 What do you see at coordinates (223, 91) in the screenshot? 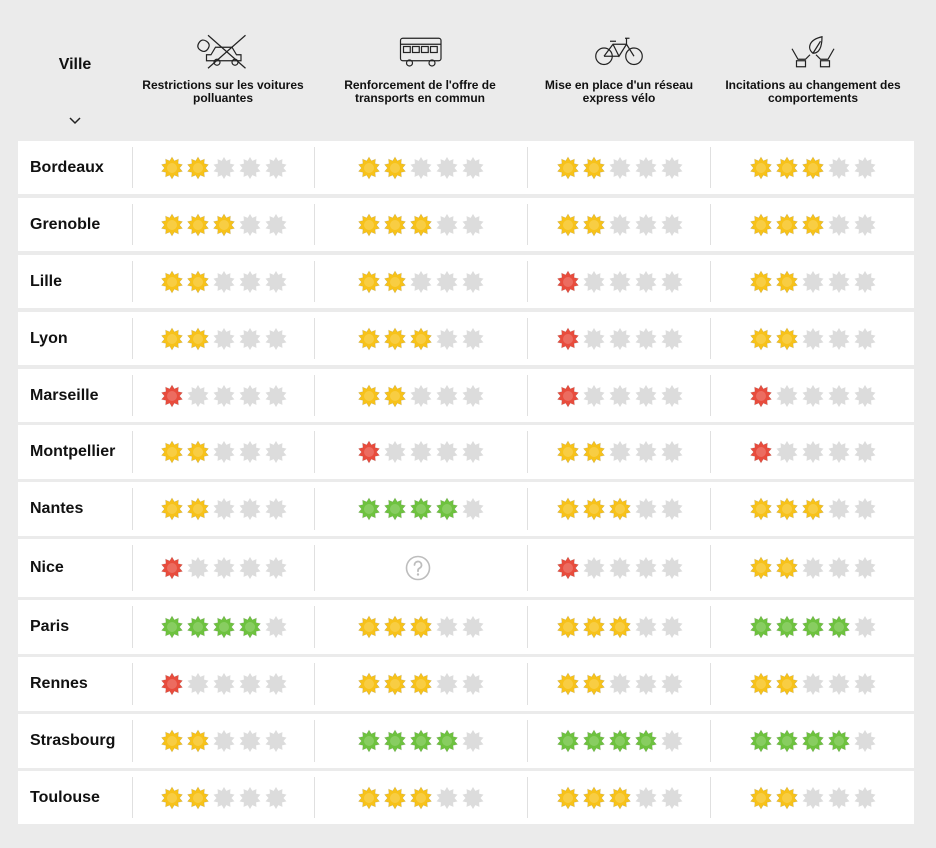
I see `column-label-restrictions: Restrictions sur les voitures polluantes` at bounding box center [223, 91].